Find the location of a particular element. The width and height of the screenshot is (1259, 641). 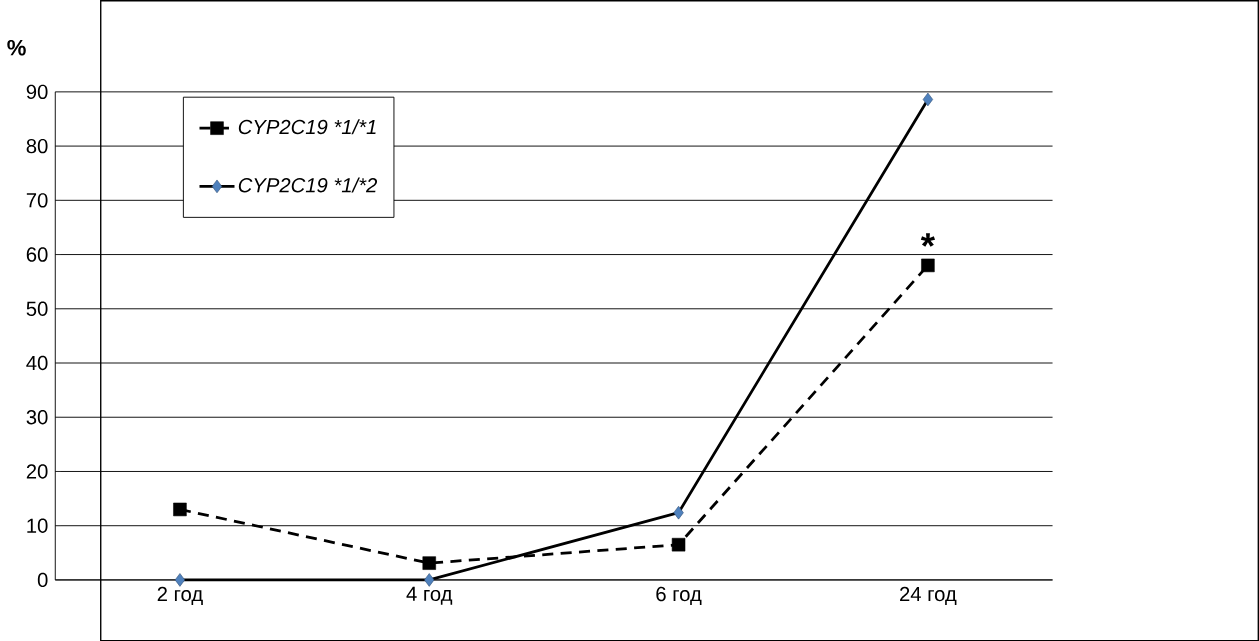

x-tick-label: 6 год is located at coordinates (679, 595).